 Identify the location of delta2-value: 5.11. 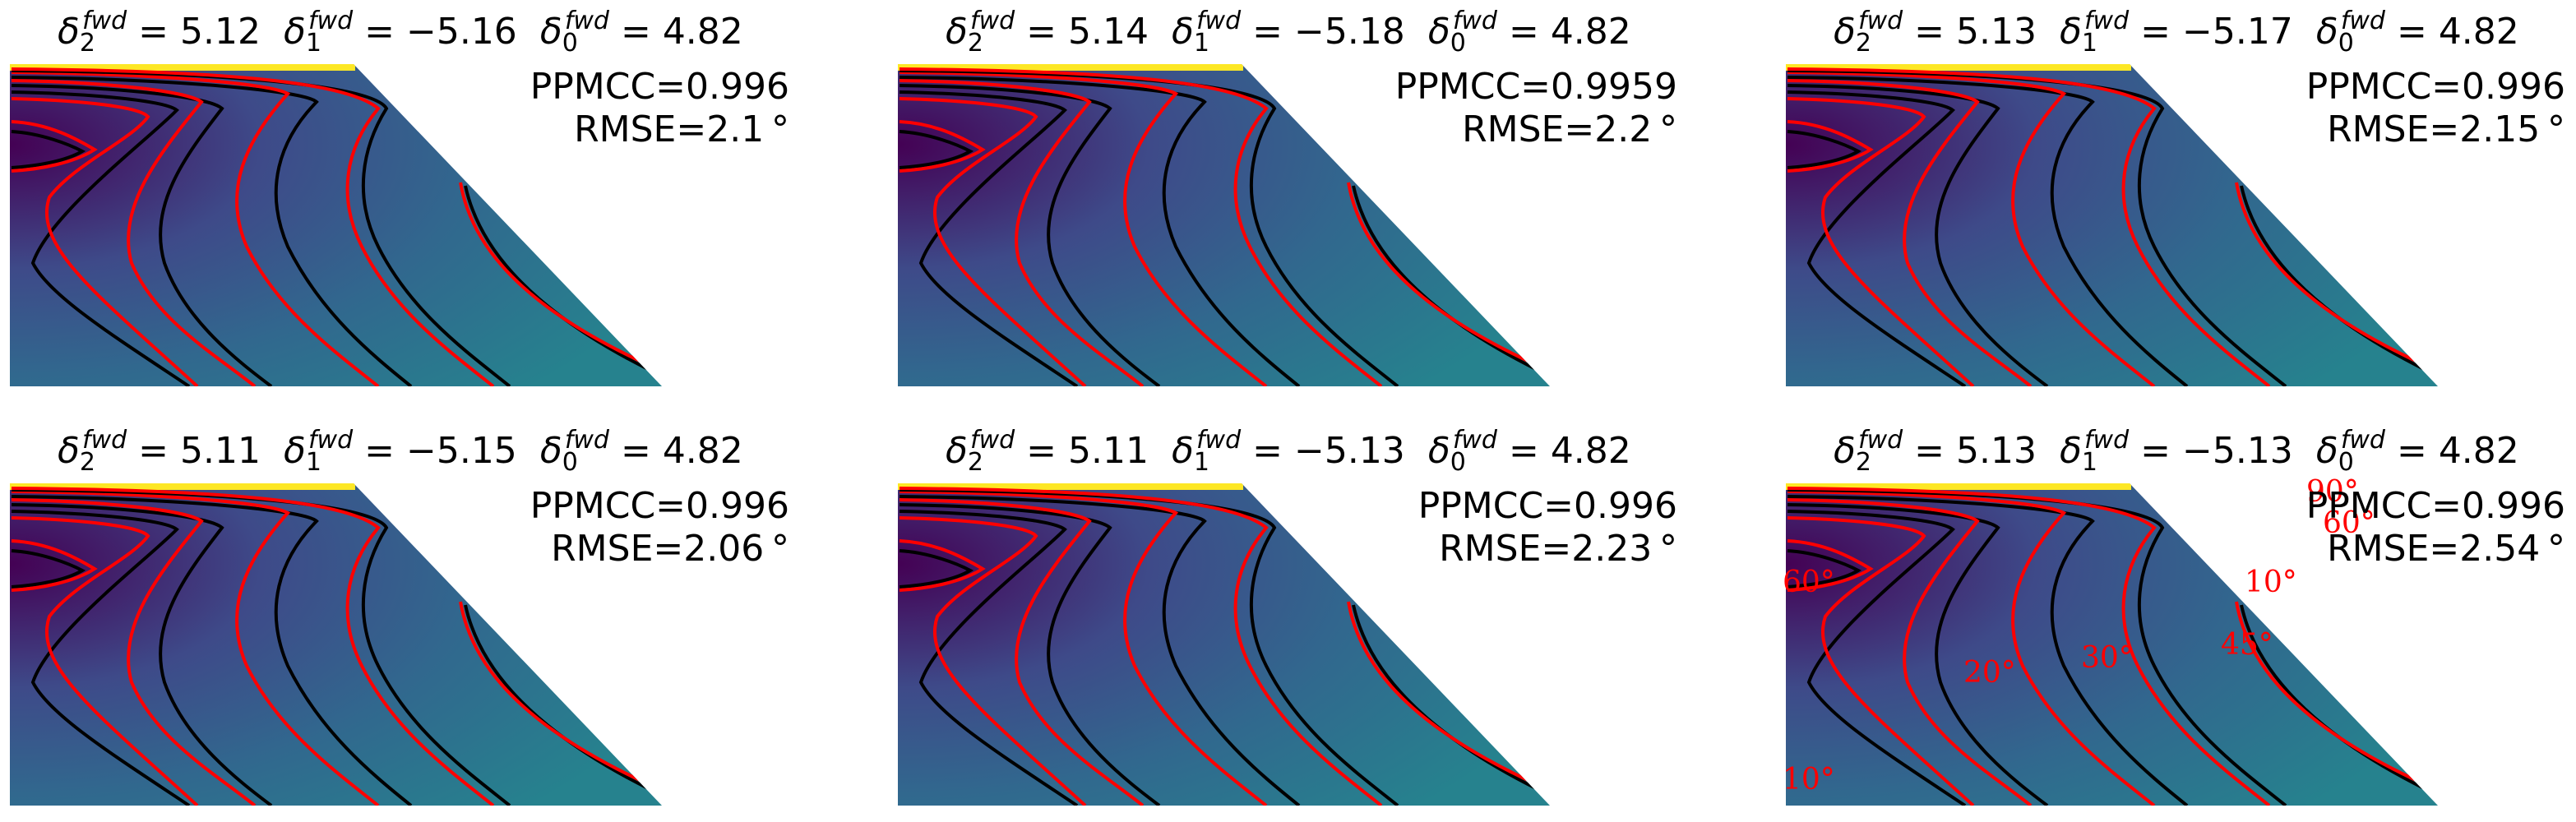
(220, 451).